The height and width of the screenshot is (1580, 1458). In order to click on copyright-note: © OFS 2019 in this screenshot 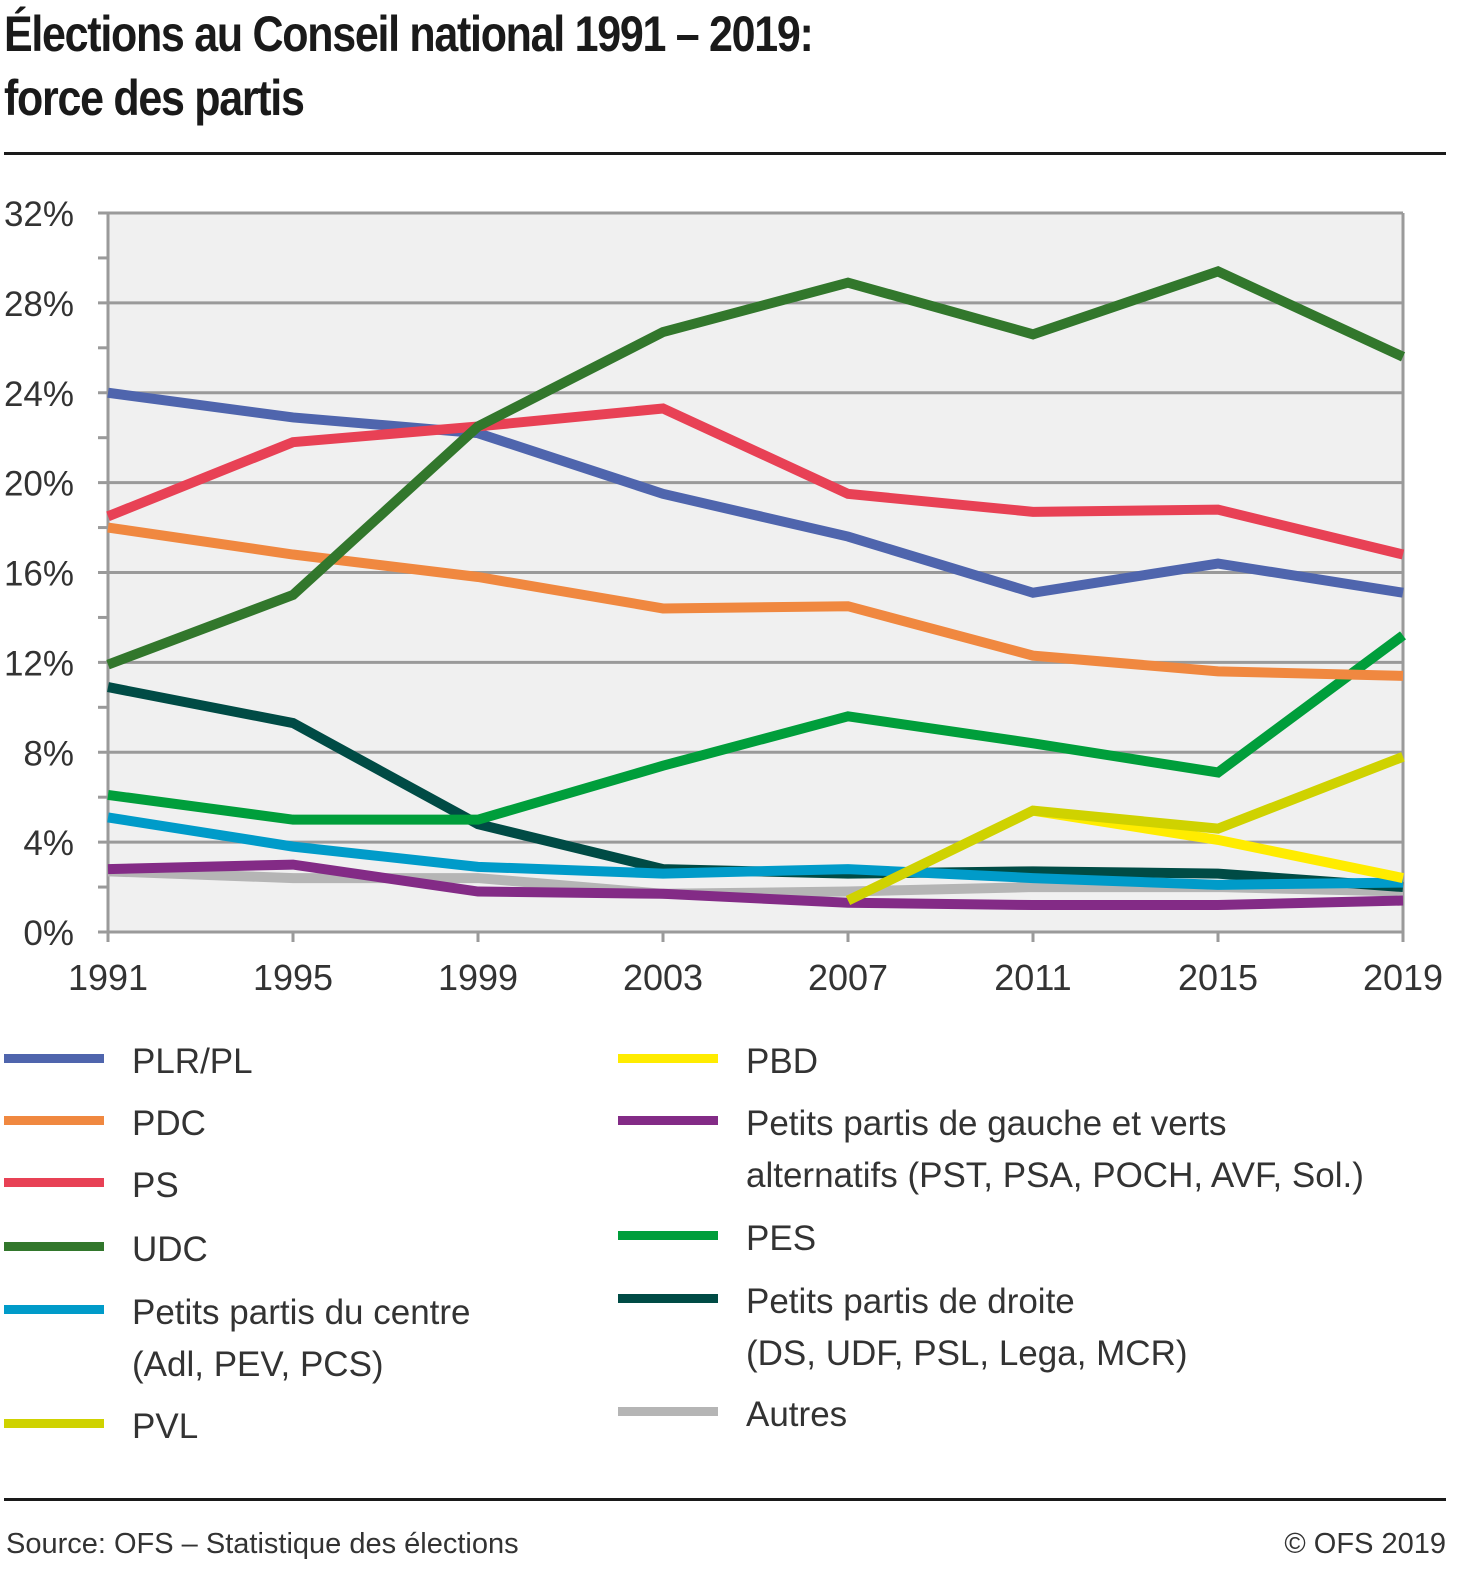, I will do `click(1365, 1544)`.